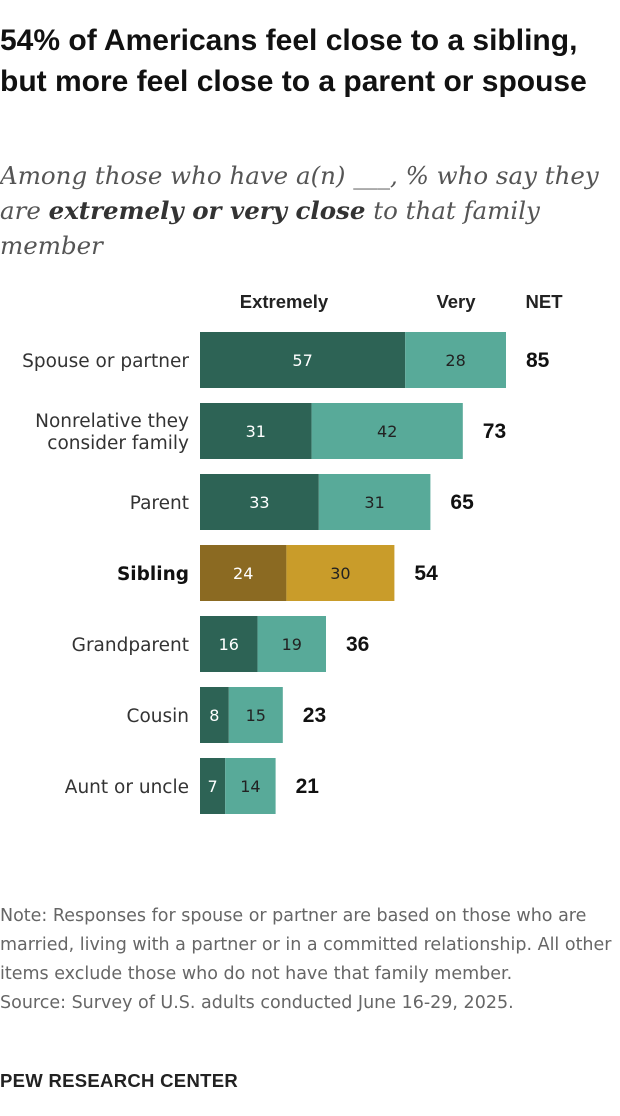 This screenshot has height=1116, width=620. I want to click on net-label-cousin: 23, so click(314, 715).